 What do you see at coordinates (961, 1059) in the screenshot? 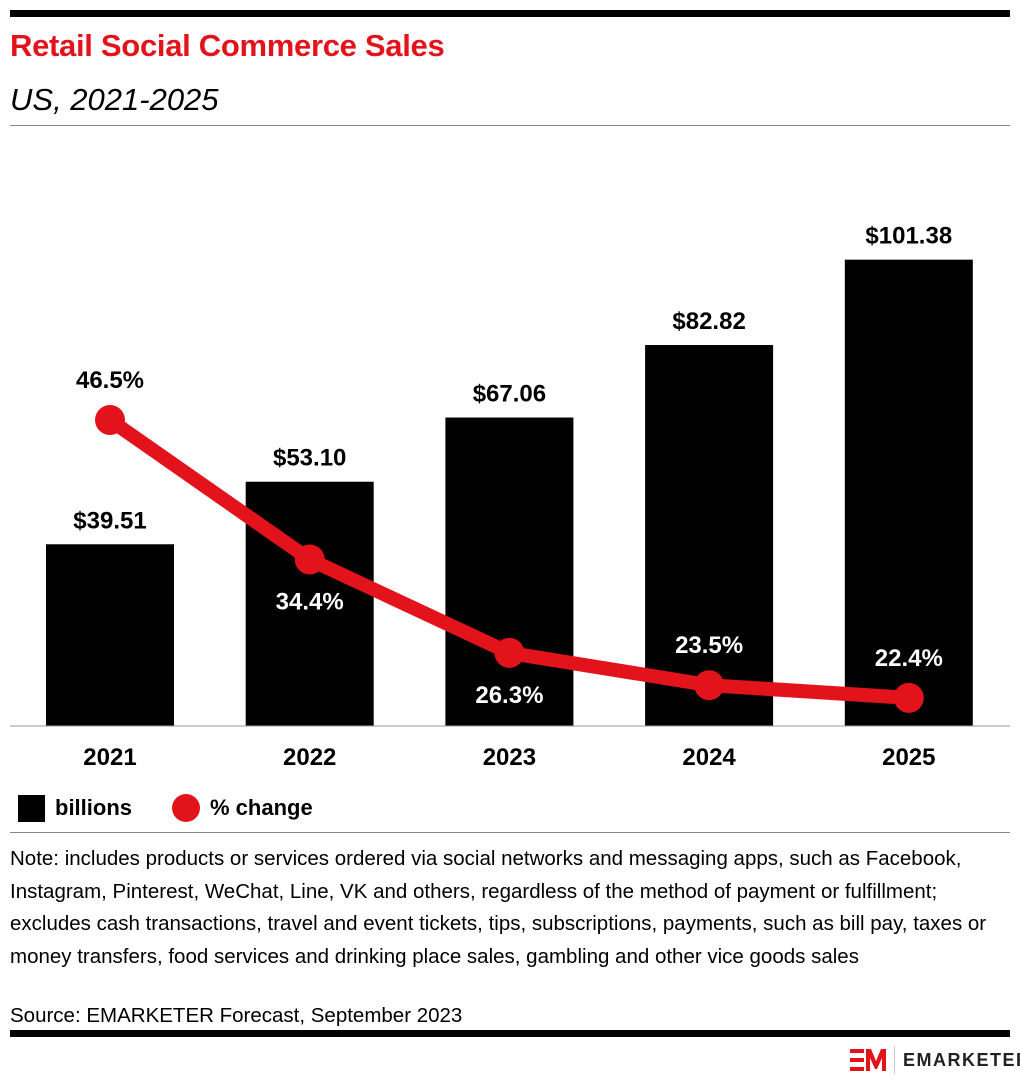
I see `brand-name: EMARKETER` at bounding box center [961, 1059].